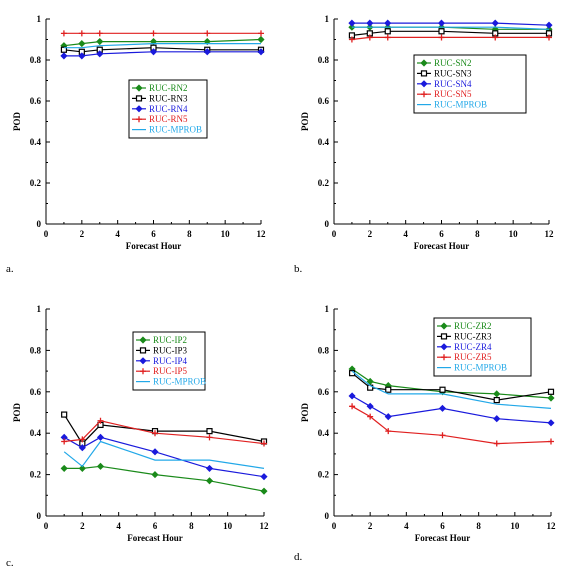 This screenshot has width=576, height=576. What do you see at coordinates (10, 563) in the screenshot?
I see `panel-label: c.` at bounding box center [10, 563].